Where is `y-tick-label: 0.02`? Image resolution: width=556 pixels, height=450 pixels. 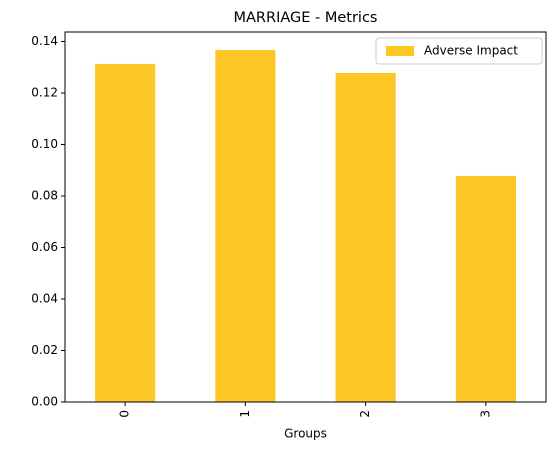
y-tick-label: 0.02 is located at coordinates (44, 350).